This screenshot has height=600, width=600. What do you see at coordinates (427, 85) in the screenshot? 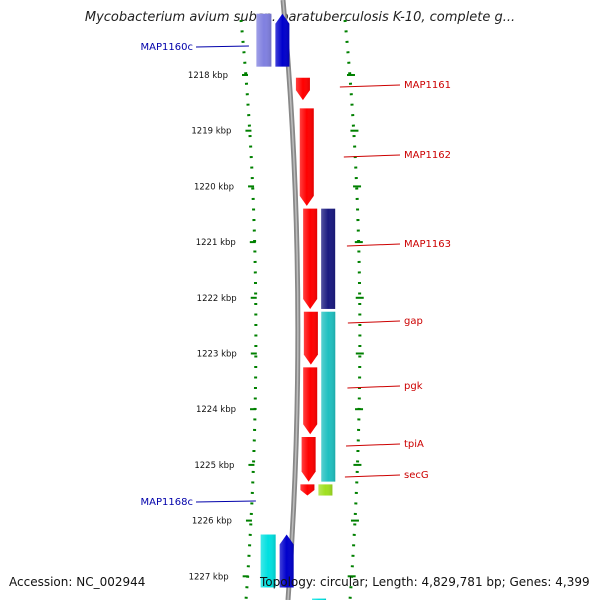
I see `gene-label: MAP1161` at bounding box center [427, 85].